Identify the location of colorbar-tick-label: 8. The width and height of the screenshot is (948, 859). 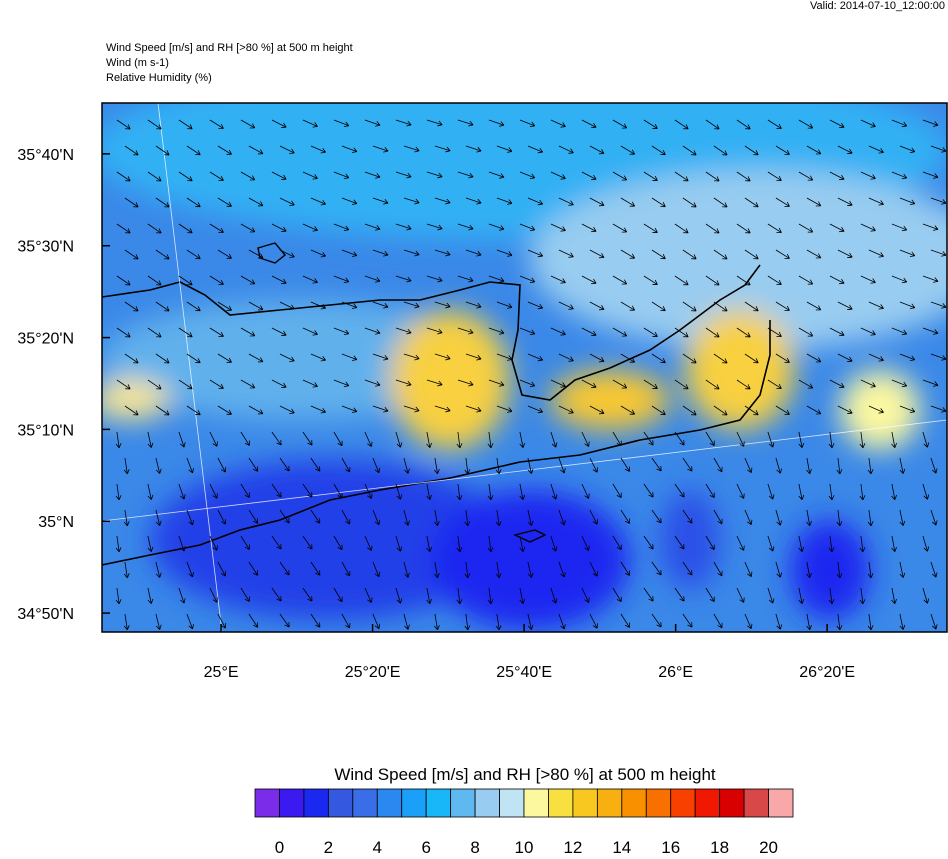
(474, 846).